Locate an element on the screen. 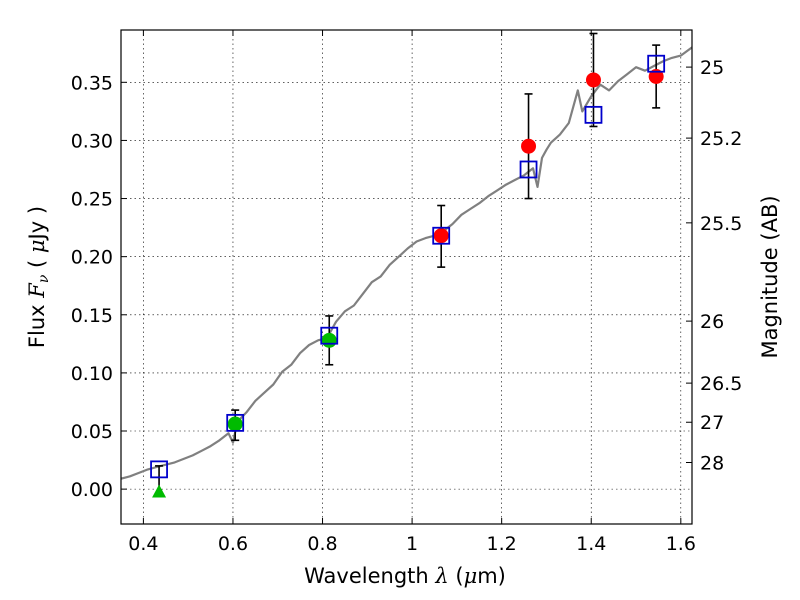 Image resolution: width=800 pixels, height=600 pixels. mag-tick-label: 25 is located at coordinates (712, 68).